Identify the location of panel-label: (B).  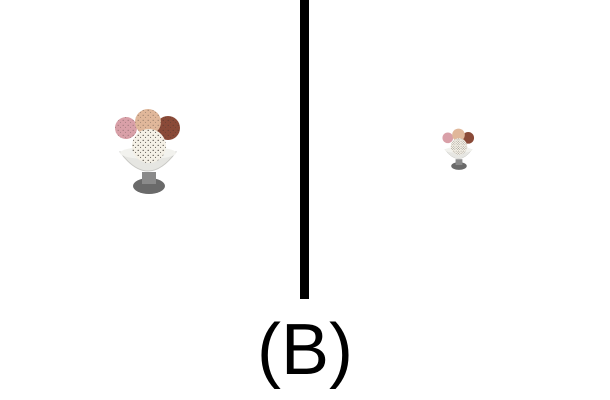
(305, 350).